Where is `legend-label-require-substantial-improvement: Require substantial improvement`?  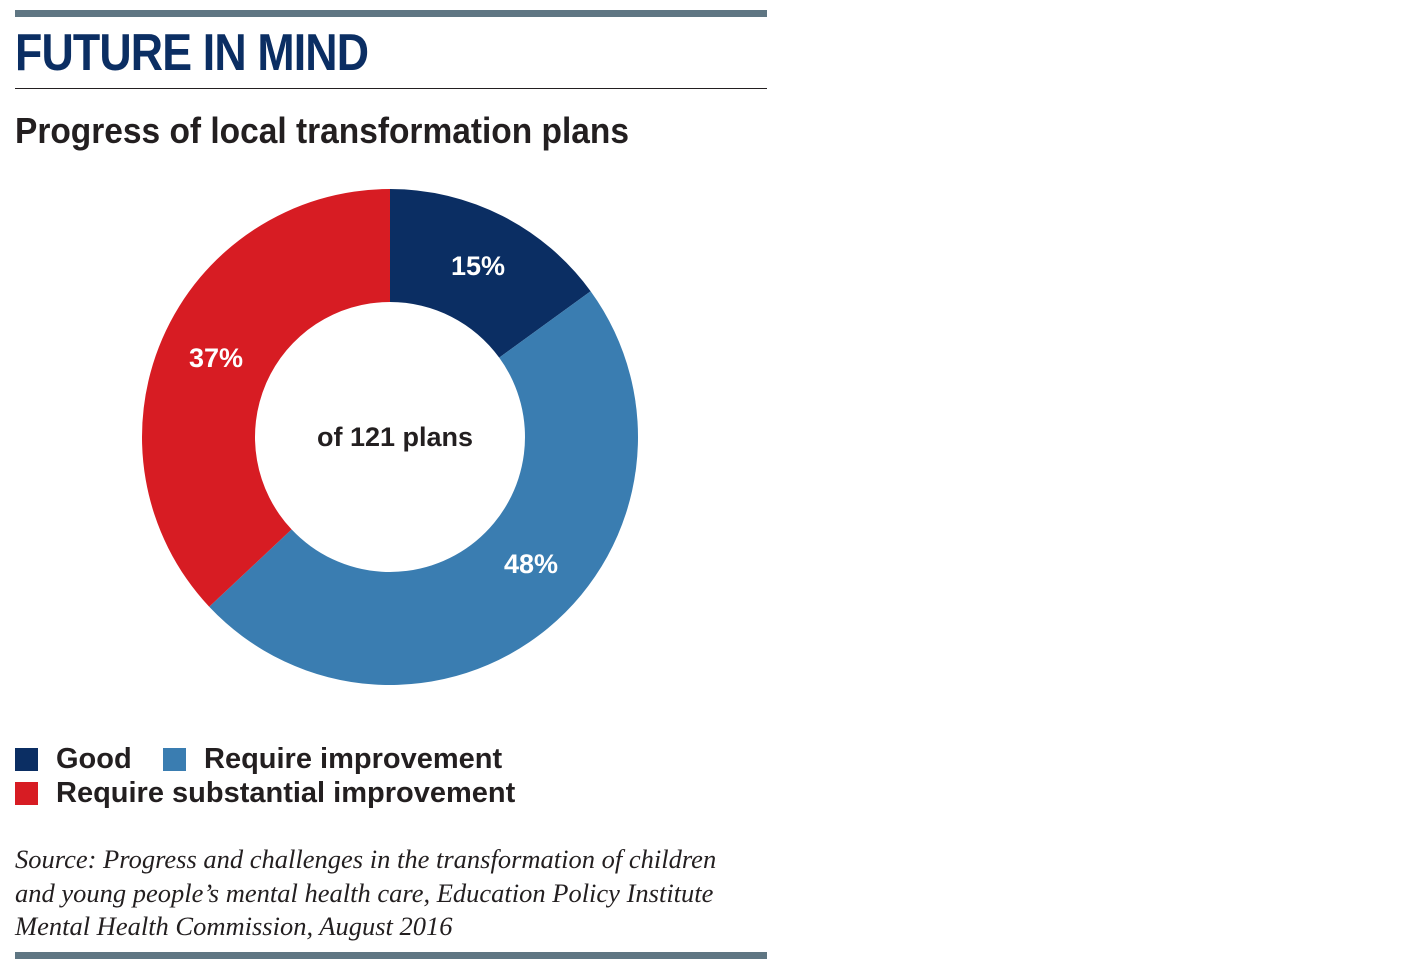 legend-label-require-substantial-improvement: Require substantial improvement is located at coordinates (286, 792).